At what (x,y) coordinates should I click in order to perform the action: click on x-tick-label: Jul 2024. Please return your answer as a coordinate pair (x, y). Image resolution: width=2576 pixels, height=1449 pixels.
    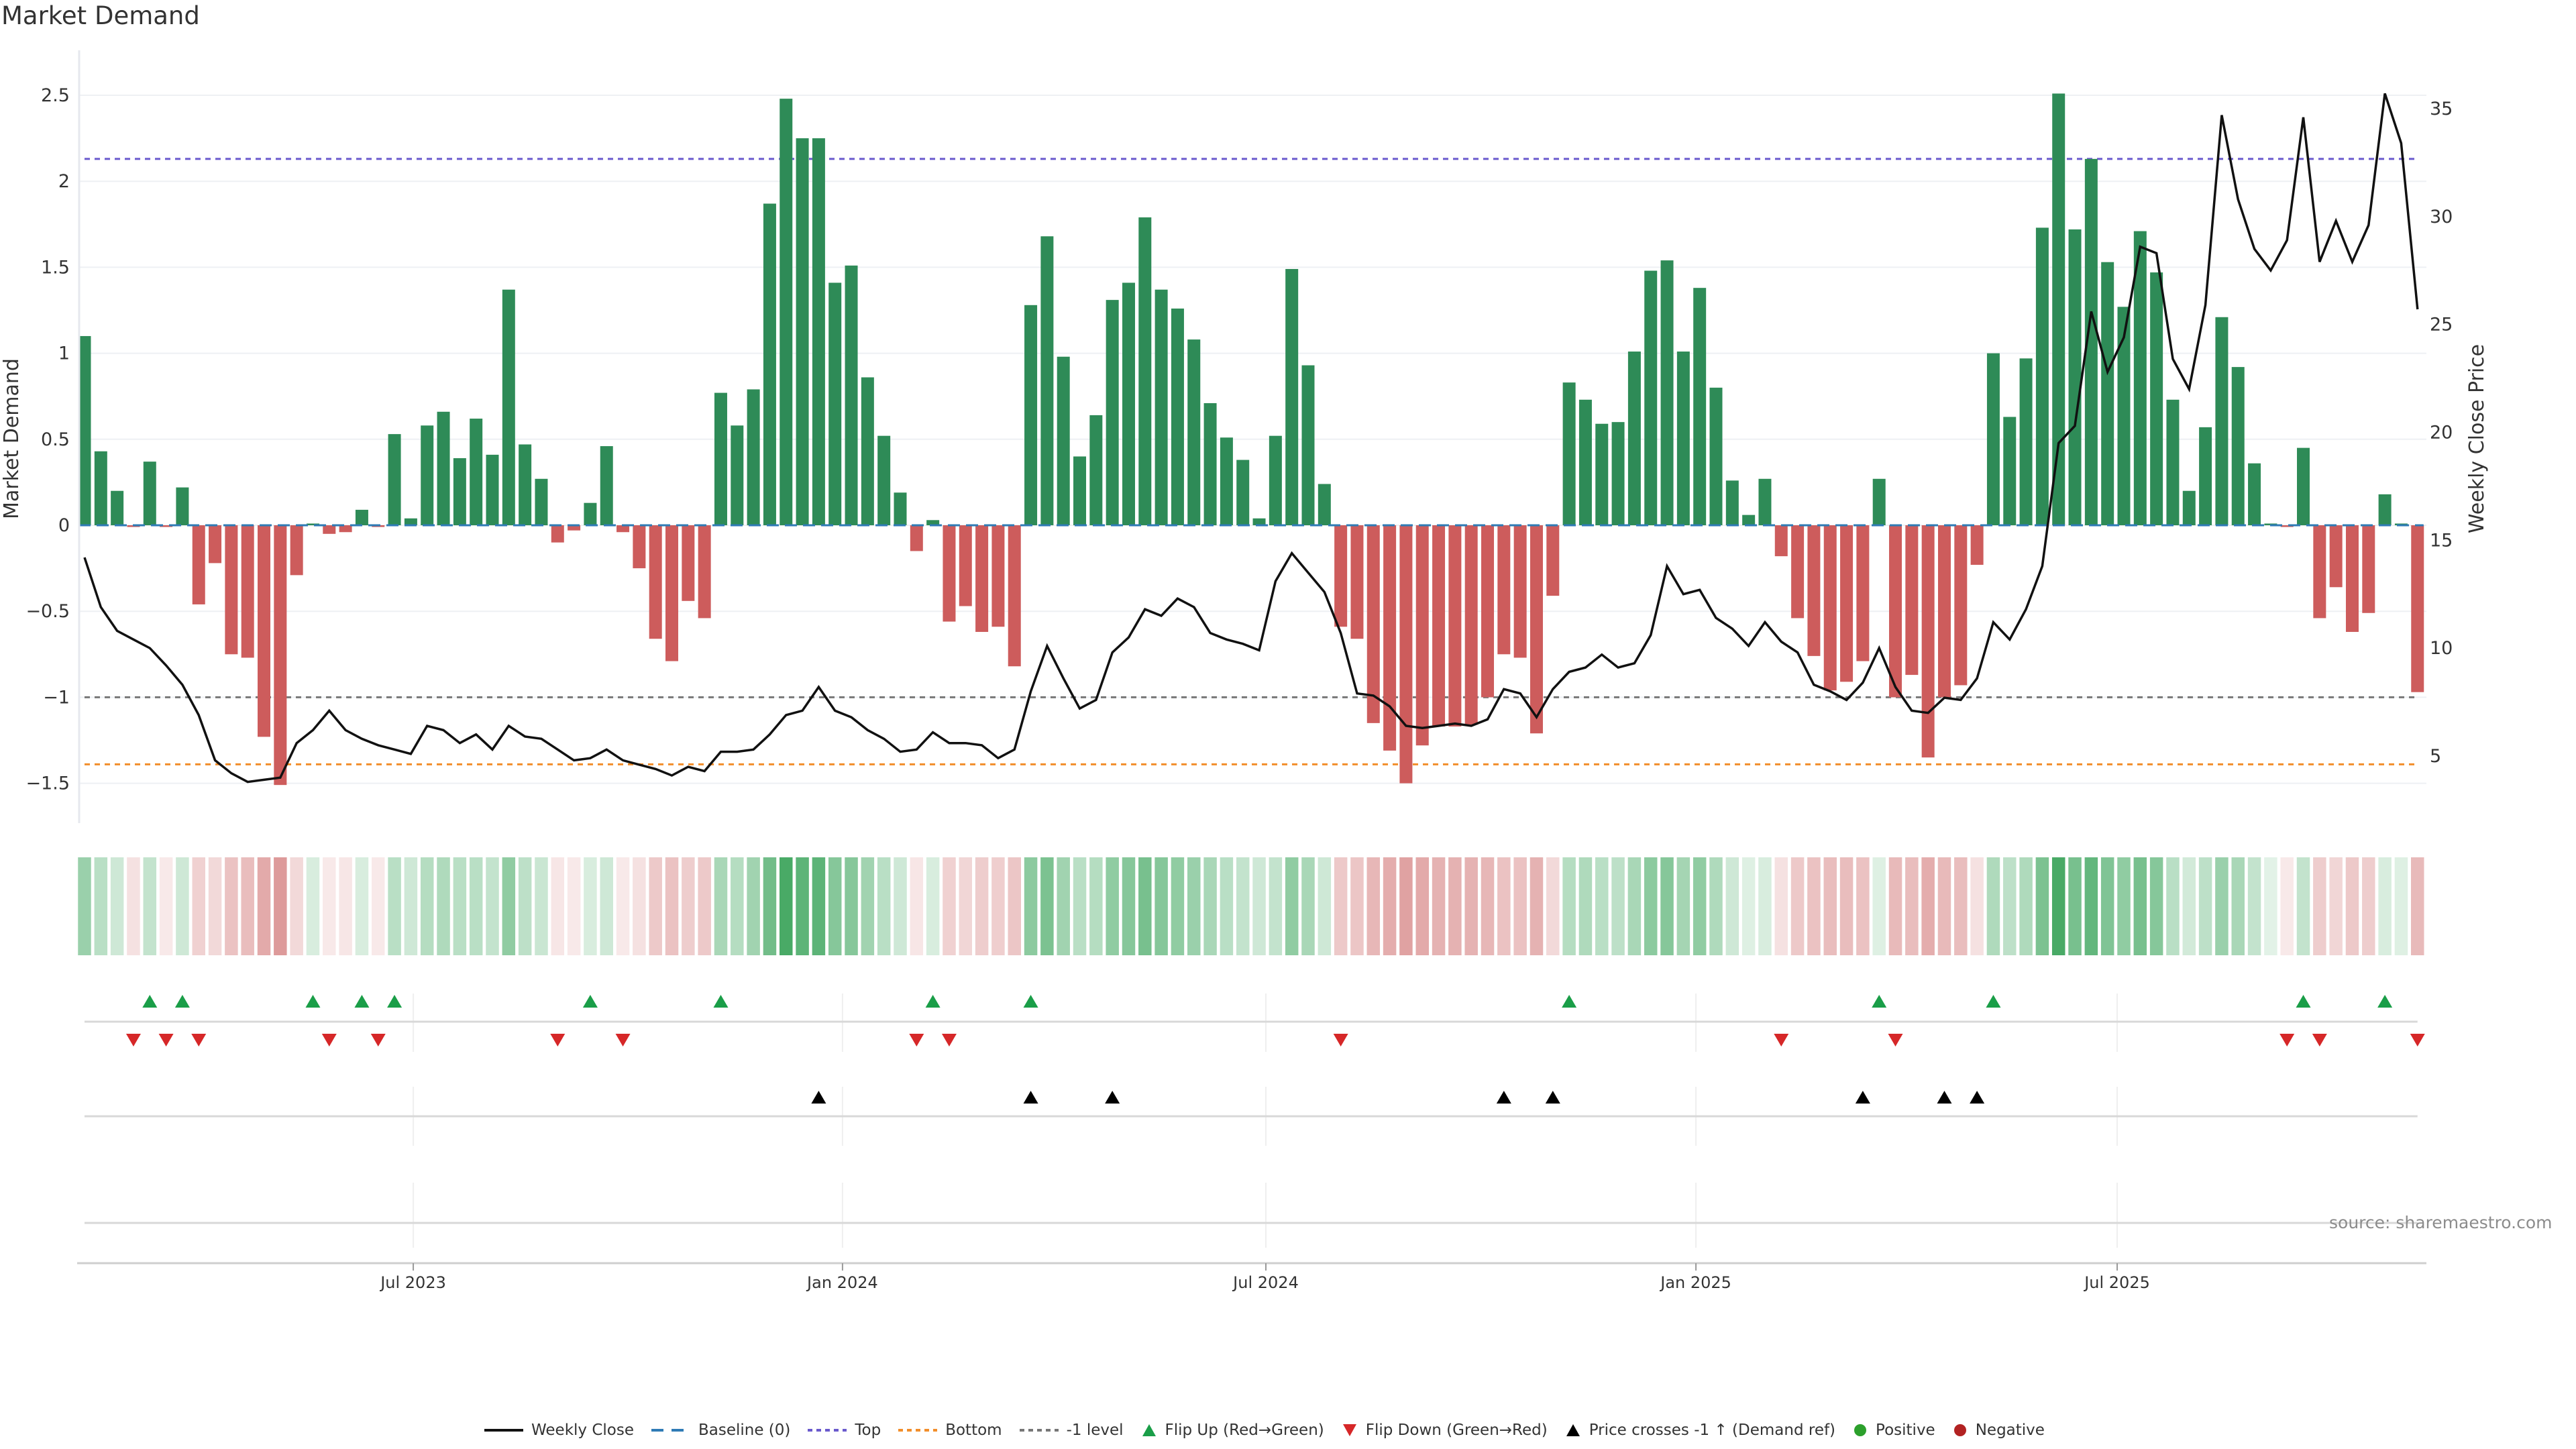
    Looking at the image, I should click on (1265, 1282).